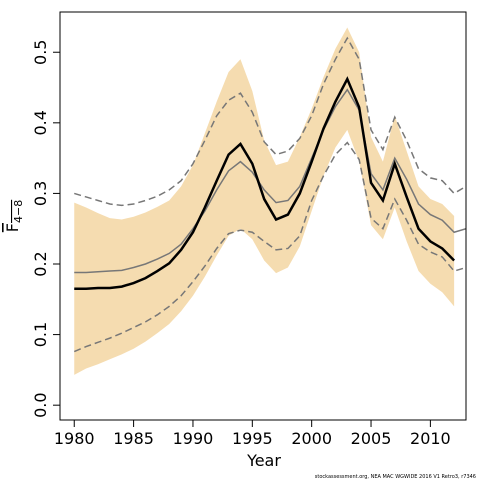  I want to click on y-label-letter: F, so click(12, 227).